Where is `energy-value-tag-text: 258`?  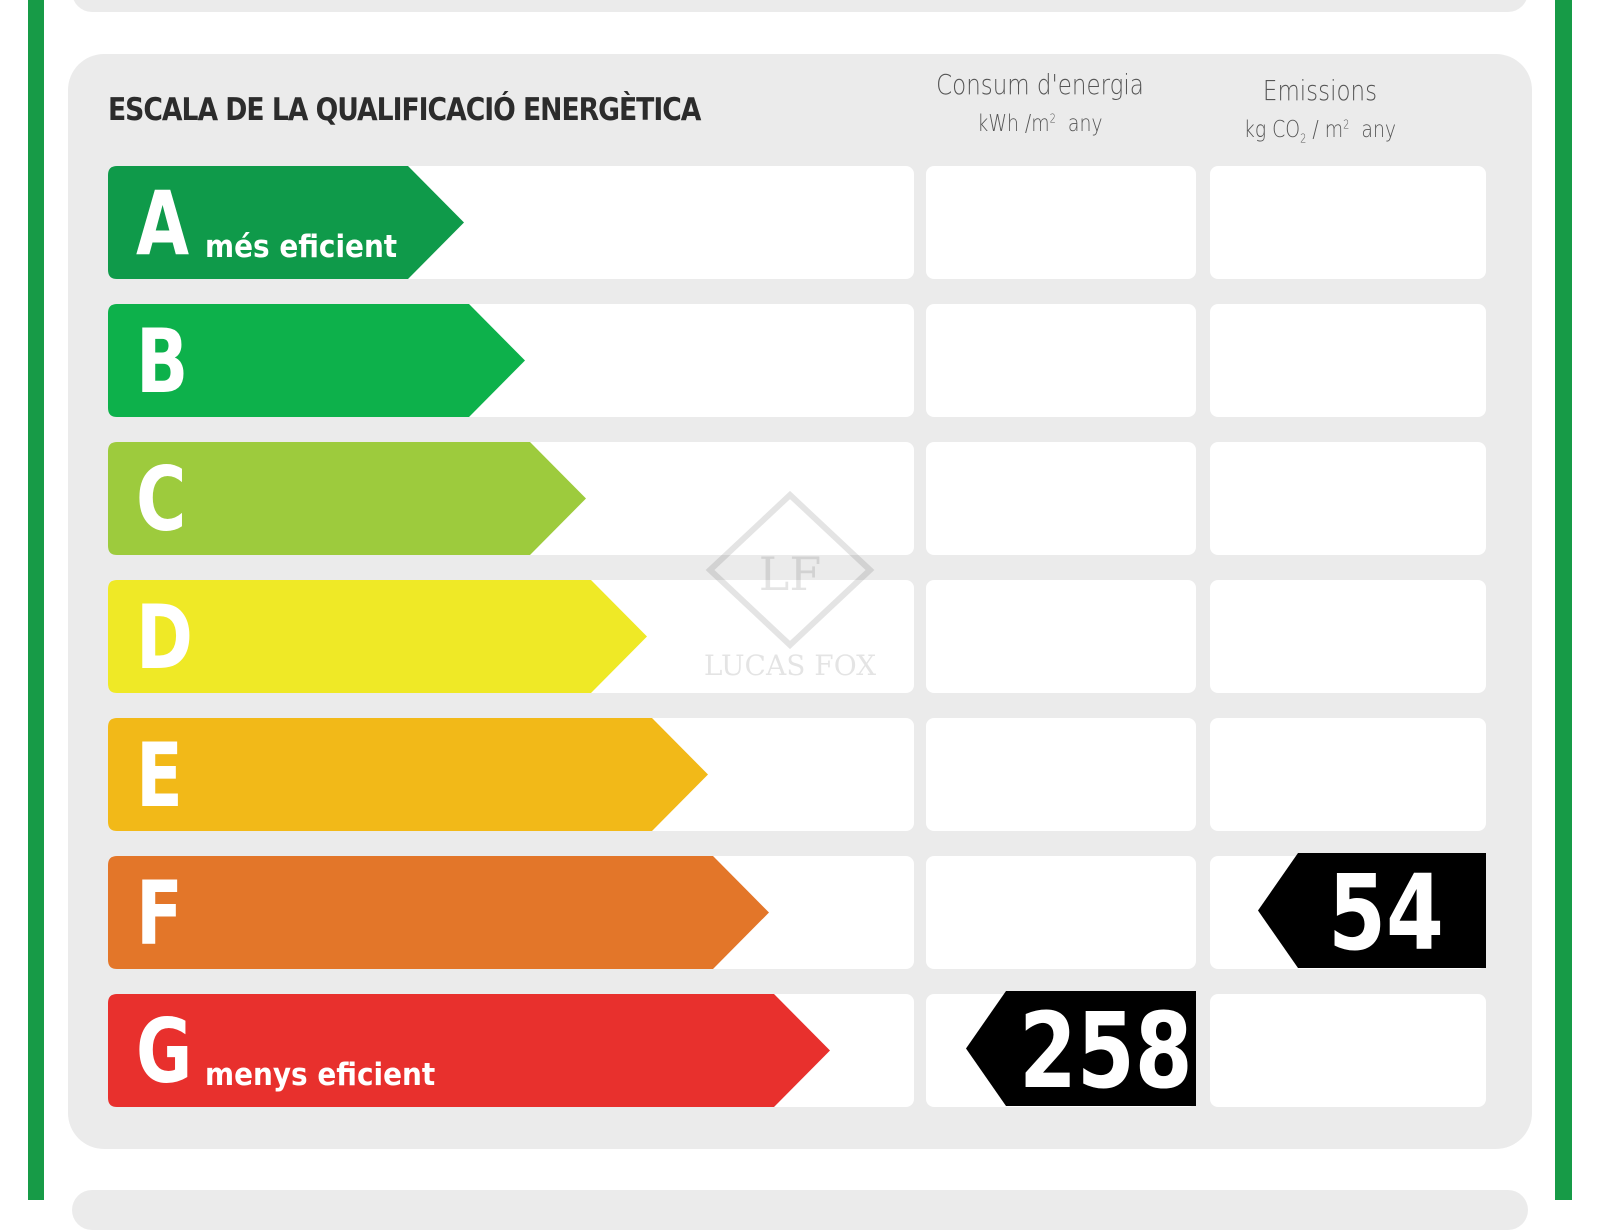 energy-value-tag-text: 258 is located at coordinates (1106, 1050).